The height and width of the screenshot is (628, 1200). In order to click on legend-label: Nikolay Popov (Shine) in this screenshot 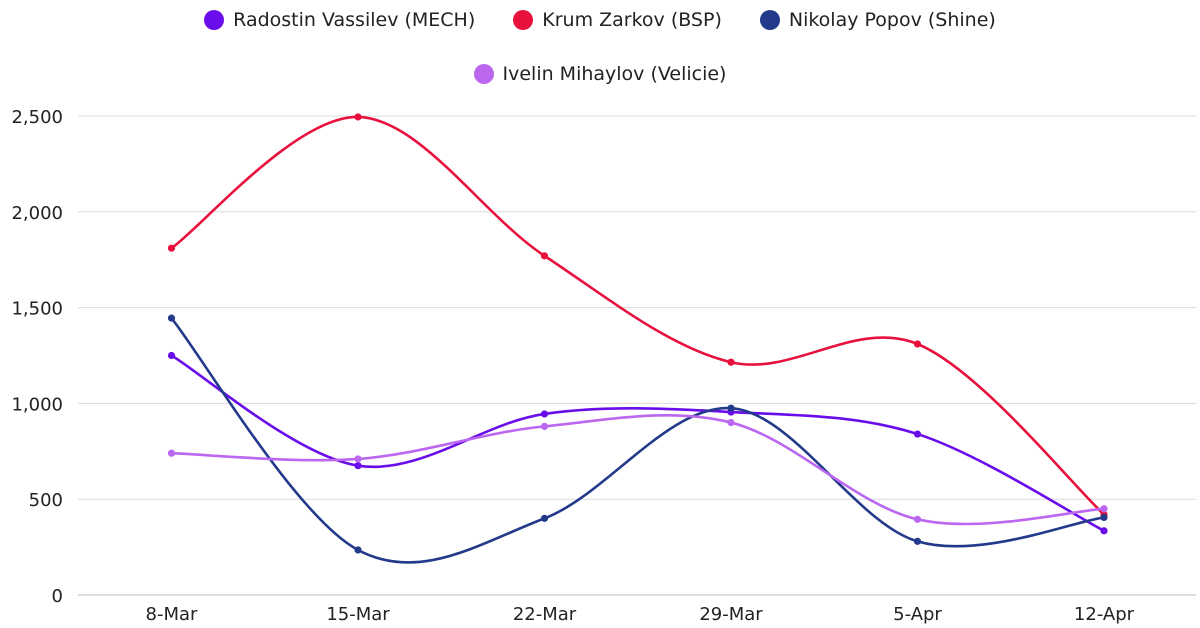, I will do `click(892, 20)`.